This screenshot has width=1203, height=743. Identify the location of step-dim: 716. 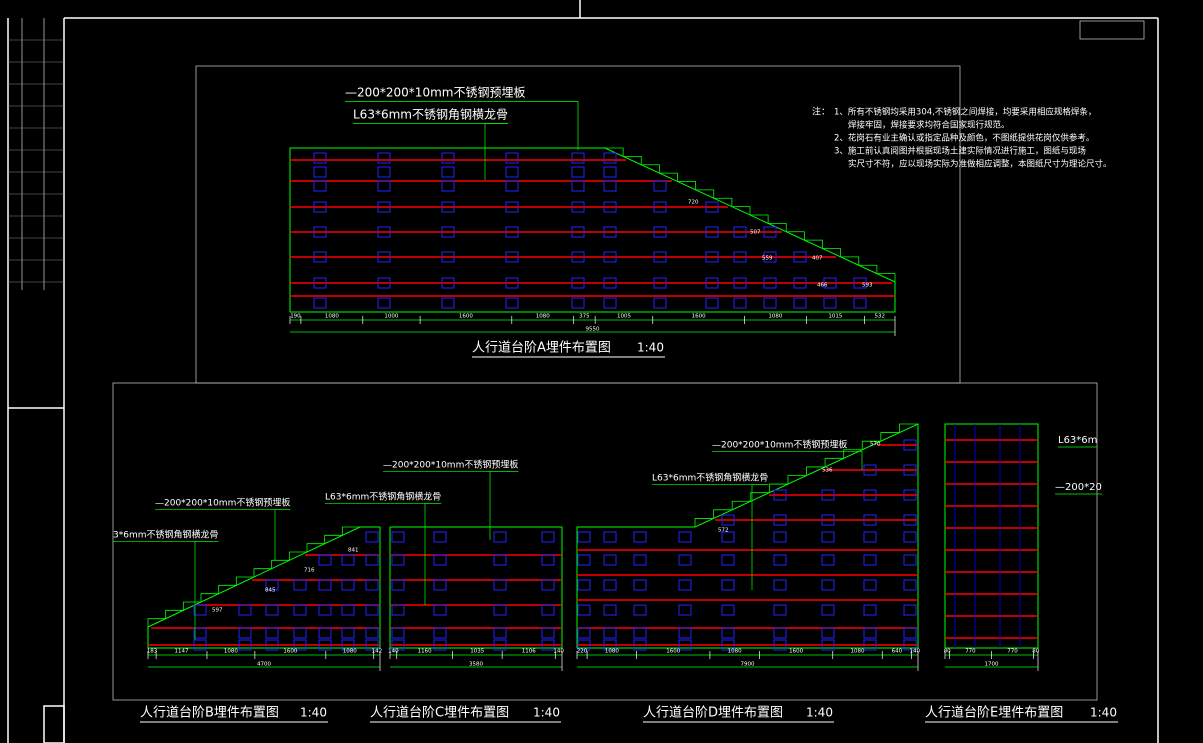
(309, 571).